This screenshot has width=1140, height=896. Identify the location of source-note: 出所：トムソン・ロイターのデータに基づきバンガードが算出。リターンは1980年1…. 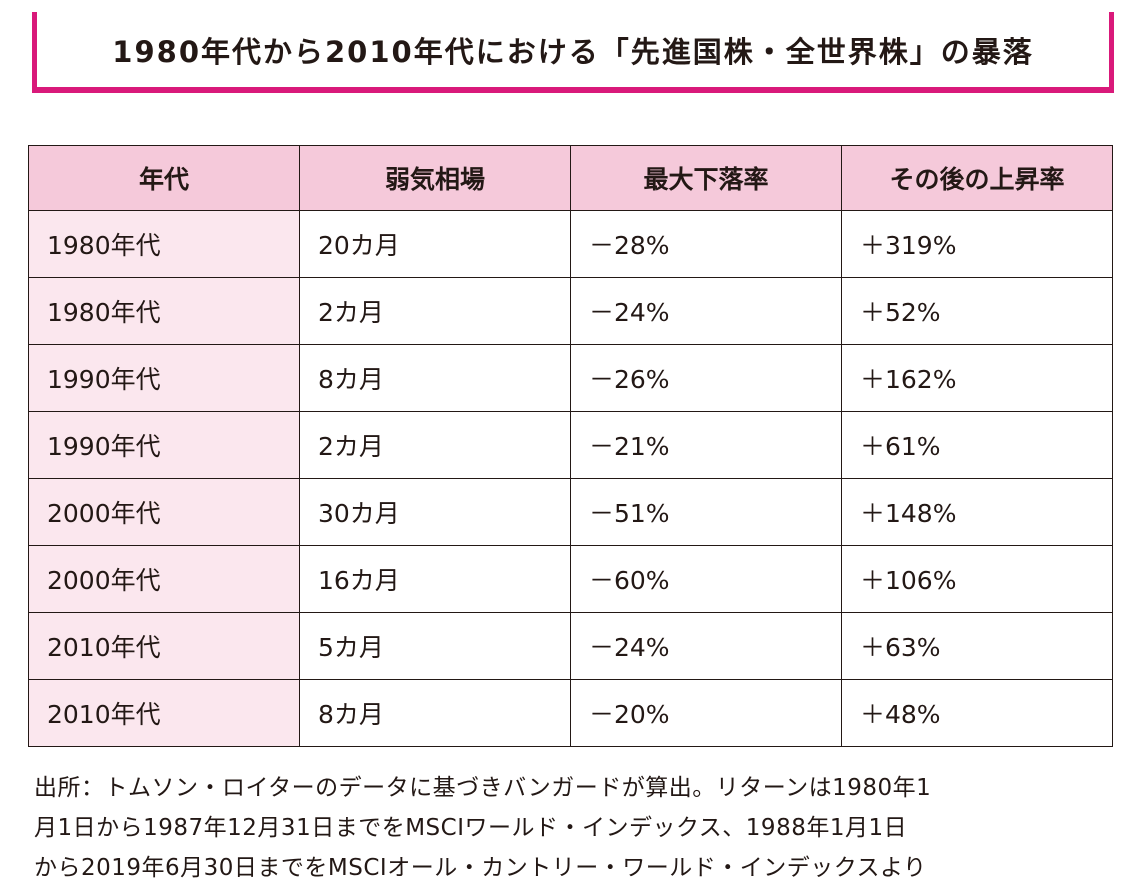
(574, 828).